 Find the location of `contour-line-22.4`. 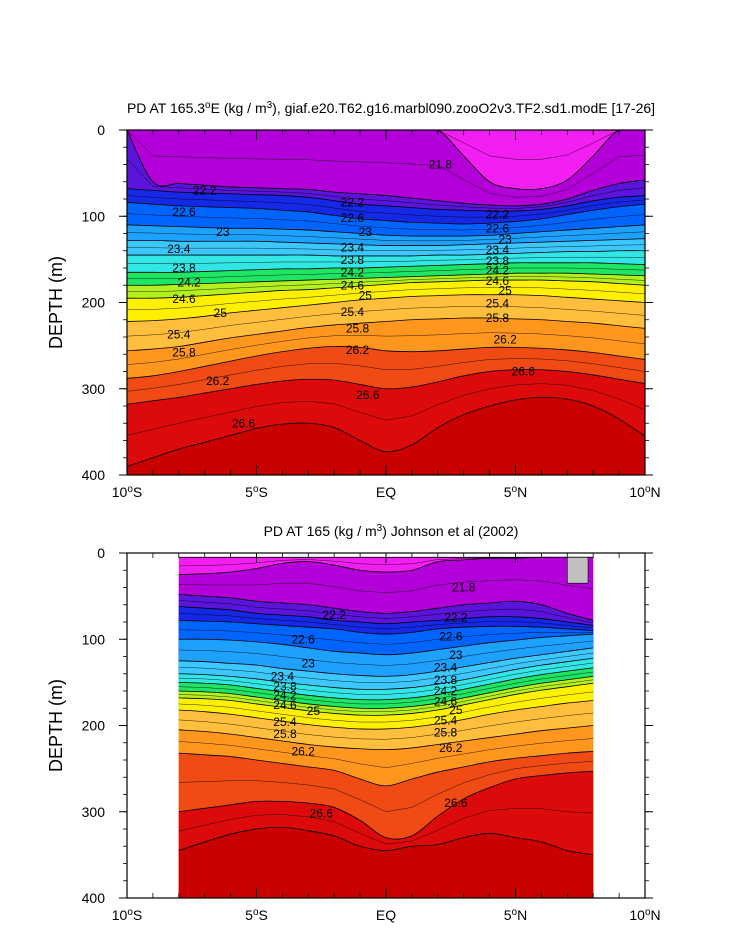

contour-line-22.4 is located at coordinates (386, 213).